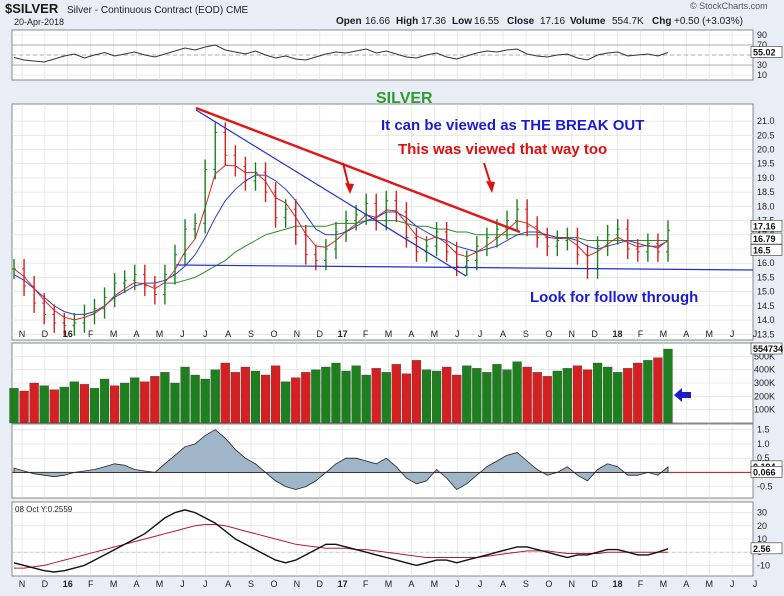 This screenshot has height=596, width=784. I want to click on chart-date: 20-Apr-2018, so click(39, 22).